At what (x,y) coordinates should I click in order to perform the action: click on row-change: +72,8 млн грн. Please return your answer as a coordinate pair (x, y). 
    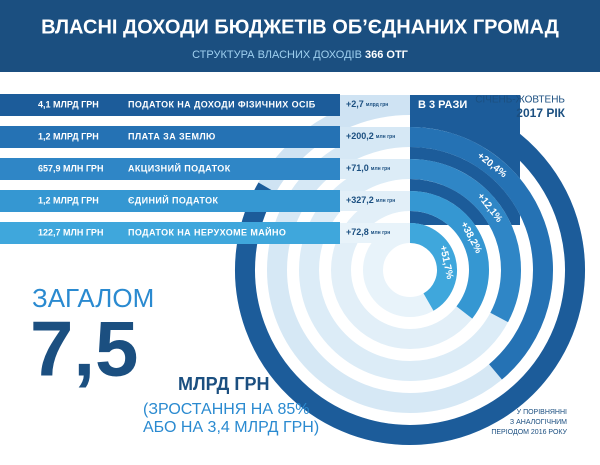
    Looking at the image, I should click on (368, 232).